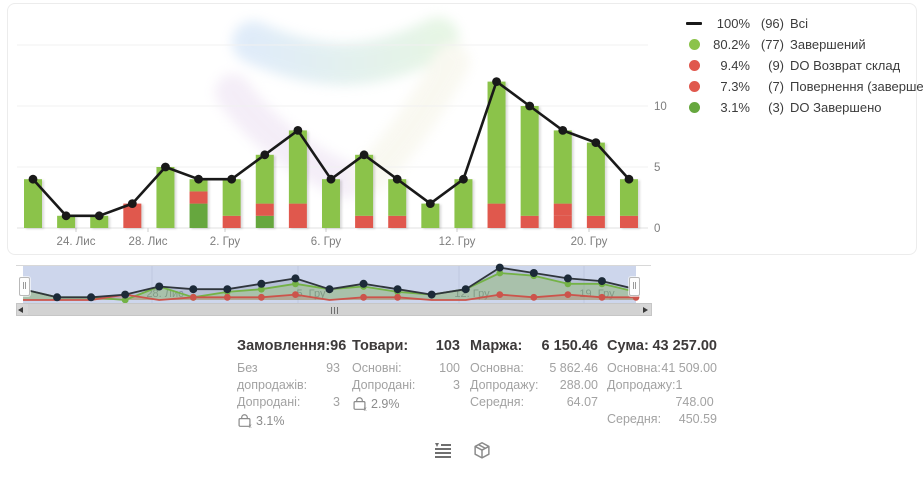 Image resolution: width=923 pixels, height=480 pixels. What do you see at coordinates (380, 346) in the screenshot?
I see `stat-title-label: Товари:` at bounding box center [380, 346].